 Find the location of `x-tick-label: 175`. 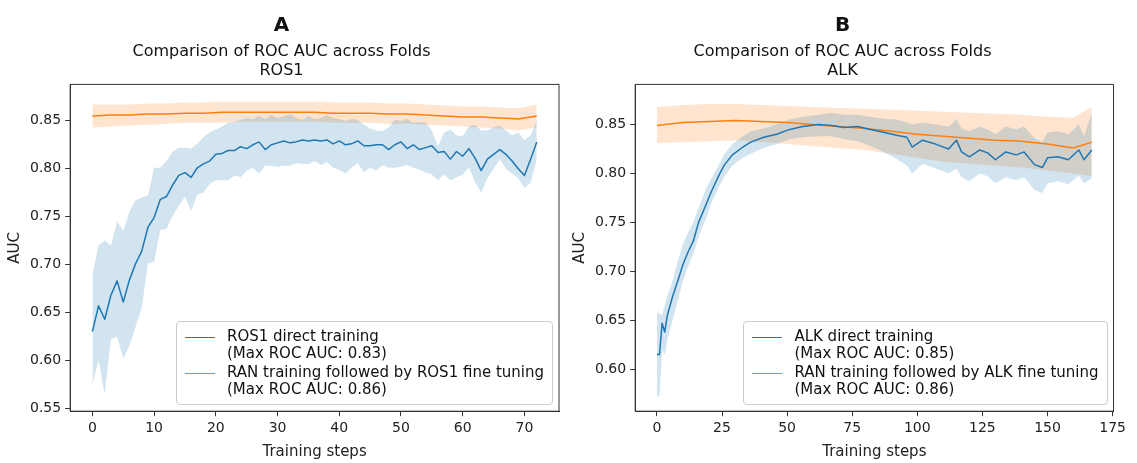

x-tick-label: 175 is located at coordinates (1112, 427).